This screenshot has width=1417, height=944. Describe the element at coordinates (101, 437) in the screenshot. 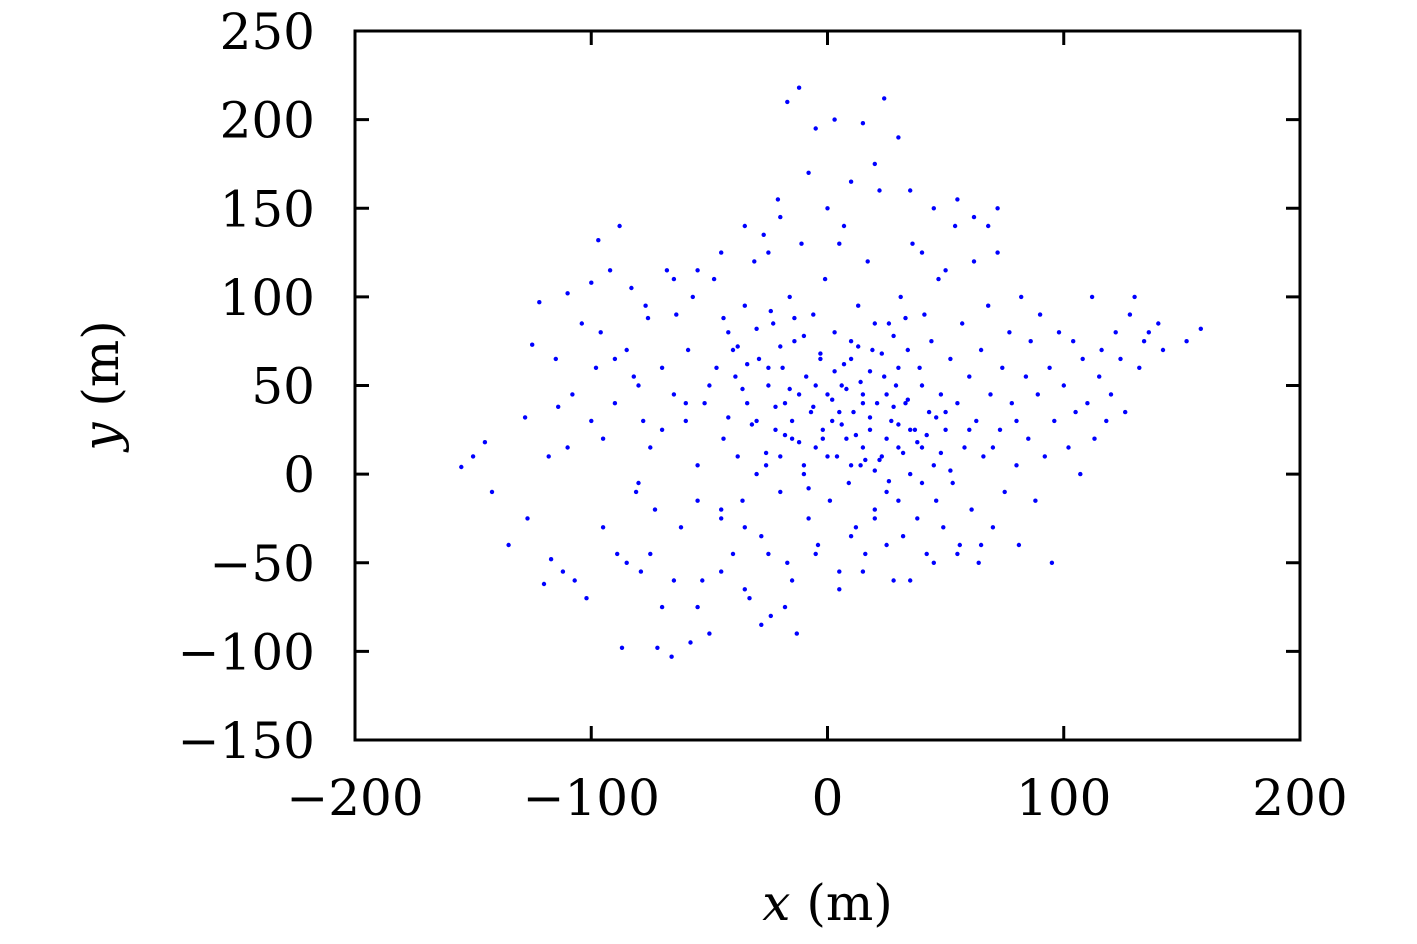

I see `y-axis-variable: y` at that location.